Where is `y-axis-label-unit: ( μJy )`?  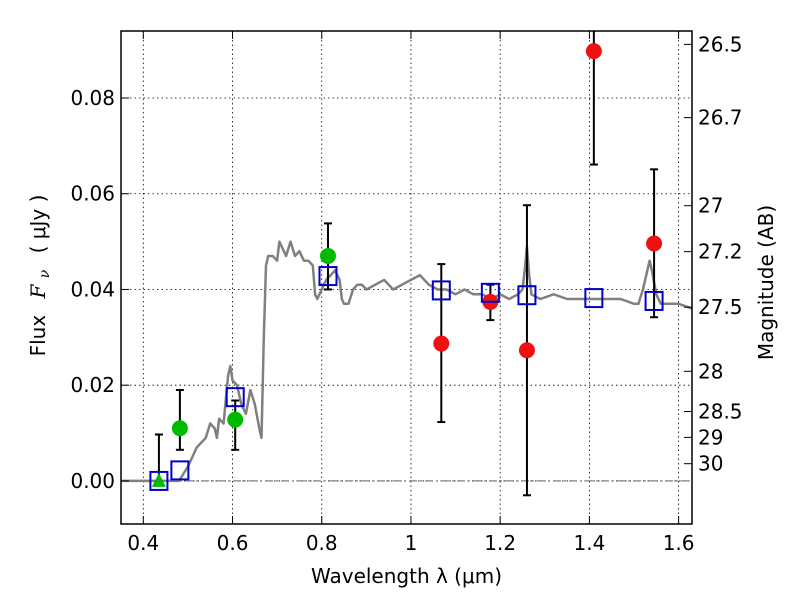 y-axis-label-unit: ( μJy ) is located at coordinates (38, 224).